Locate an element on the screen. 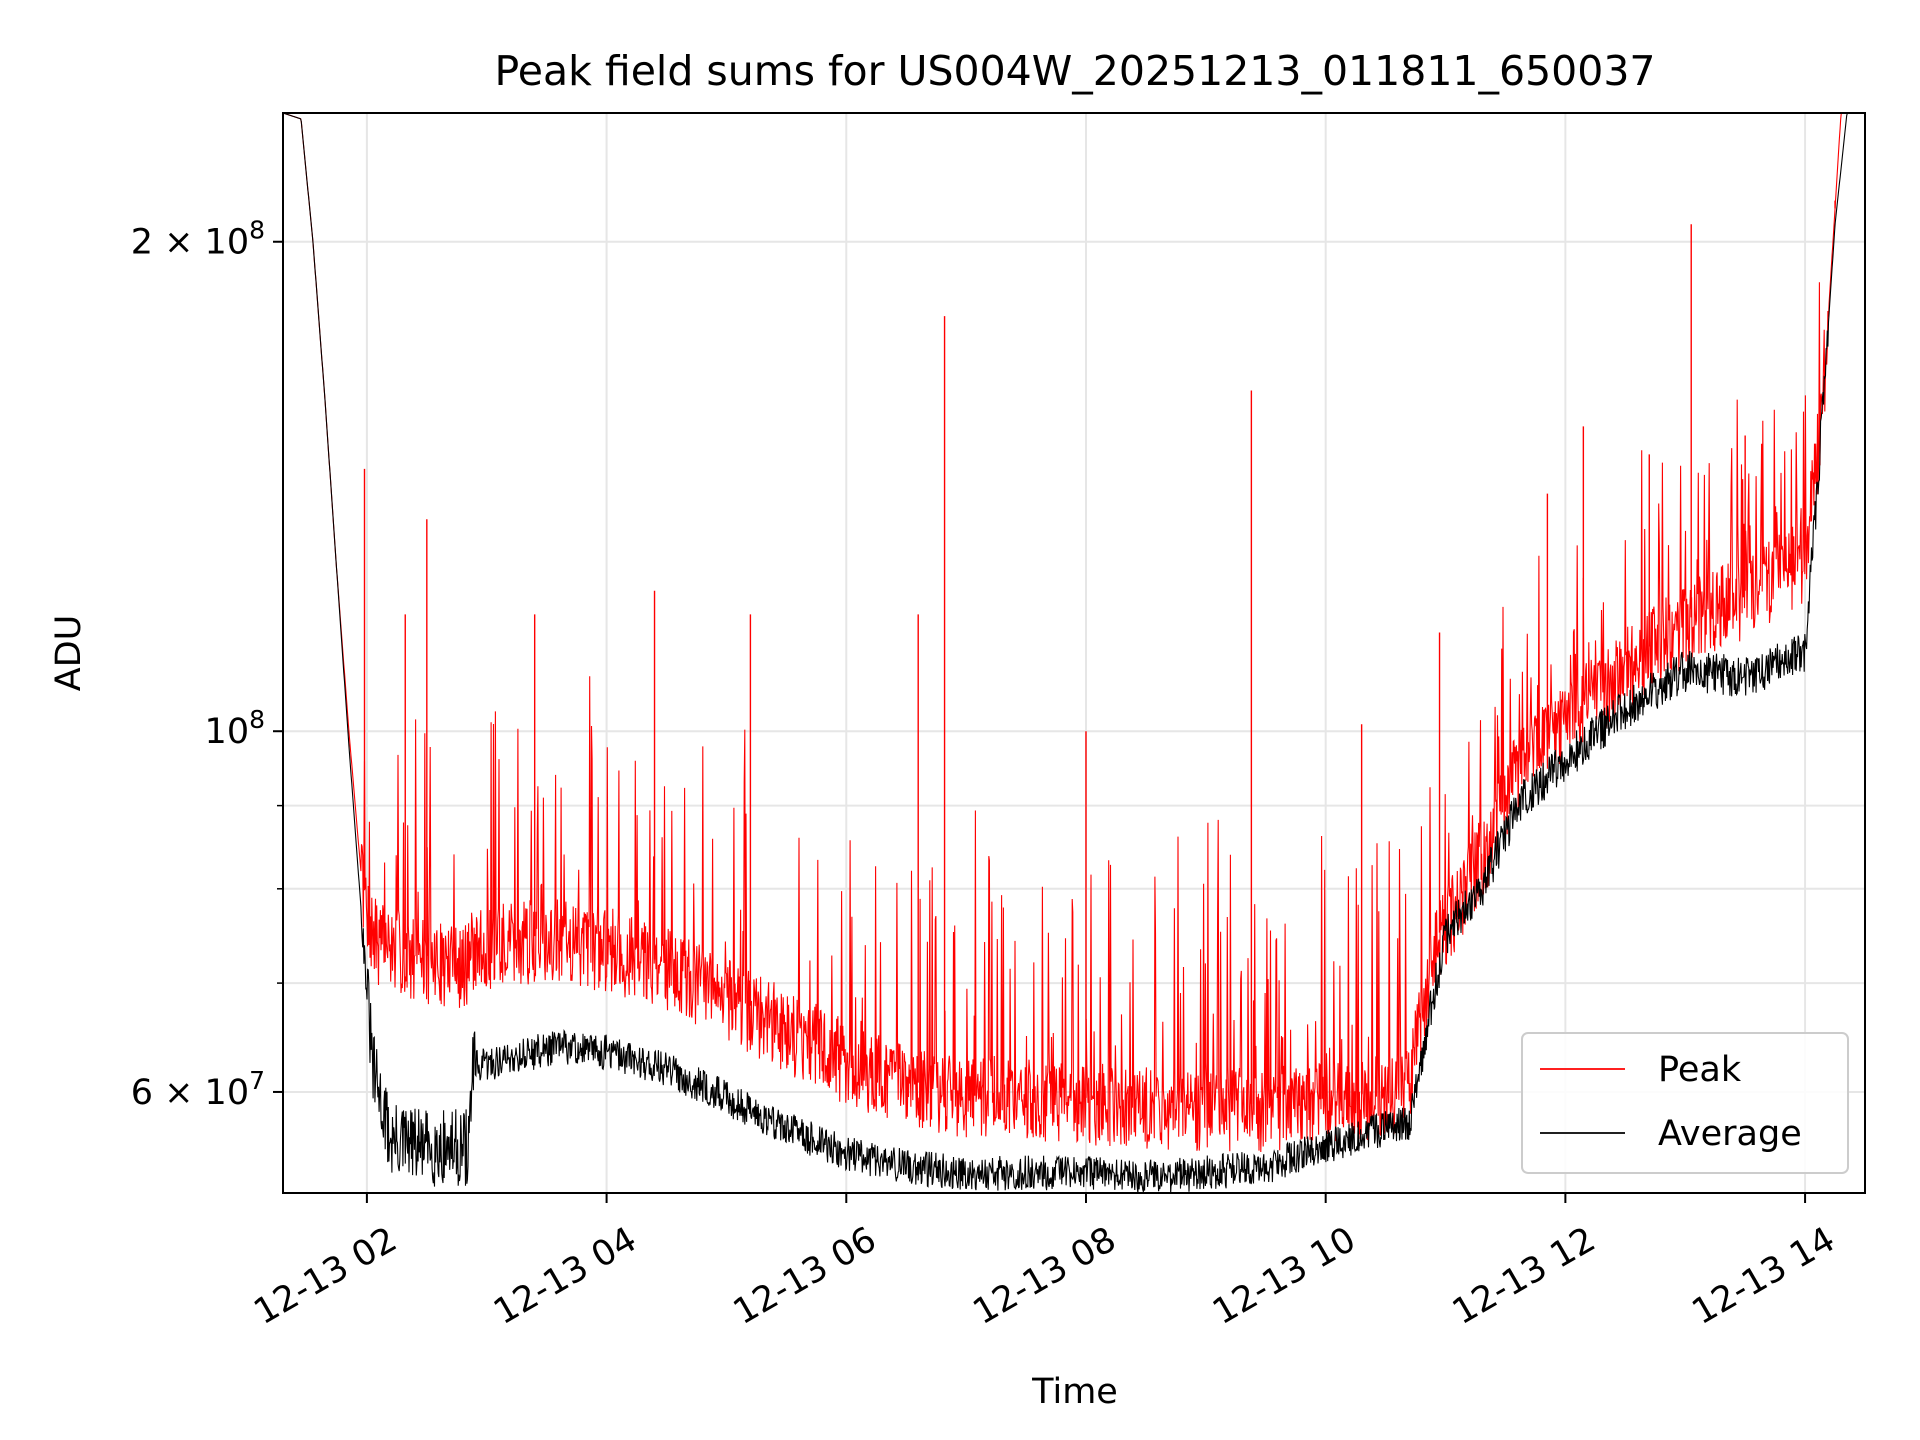 This screenshot has width=1920, height=1440. y-tick-label: 108 is located at coordinates (235, 728).